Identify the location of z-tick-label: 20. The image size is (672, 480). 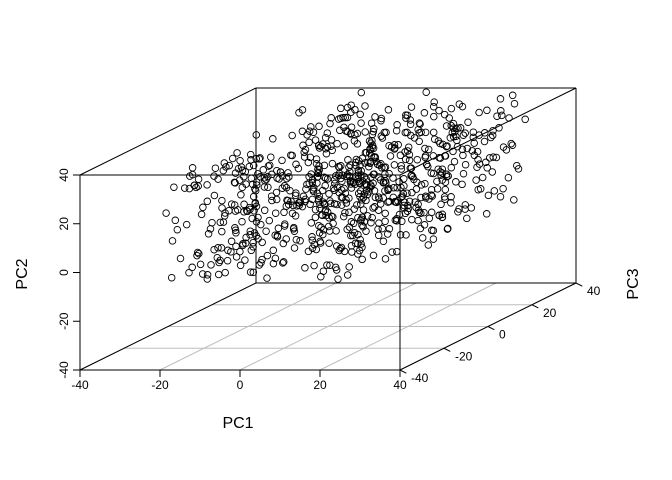
(550, 313).